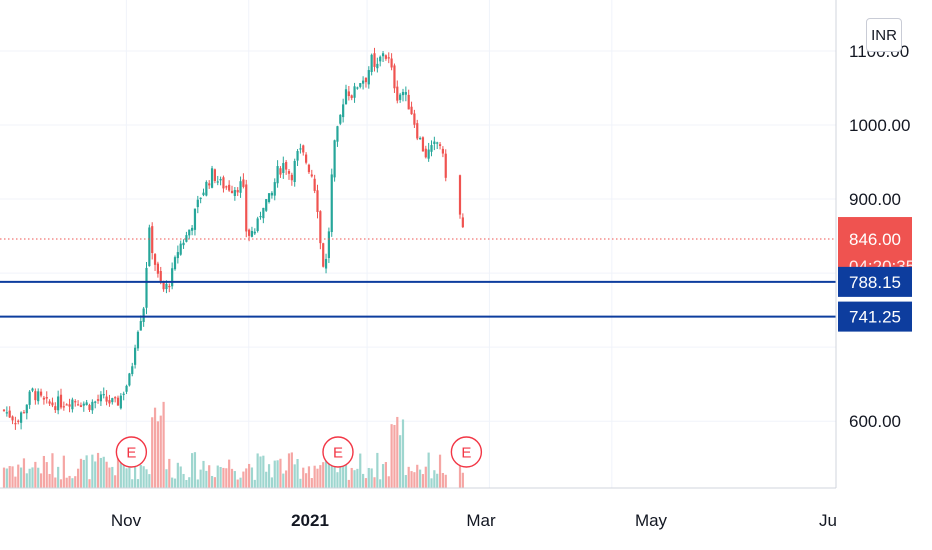  I want to click on horizontal-levels, so click(418, 299).